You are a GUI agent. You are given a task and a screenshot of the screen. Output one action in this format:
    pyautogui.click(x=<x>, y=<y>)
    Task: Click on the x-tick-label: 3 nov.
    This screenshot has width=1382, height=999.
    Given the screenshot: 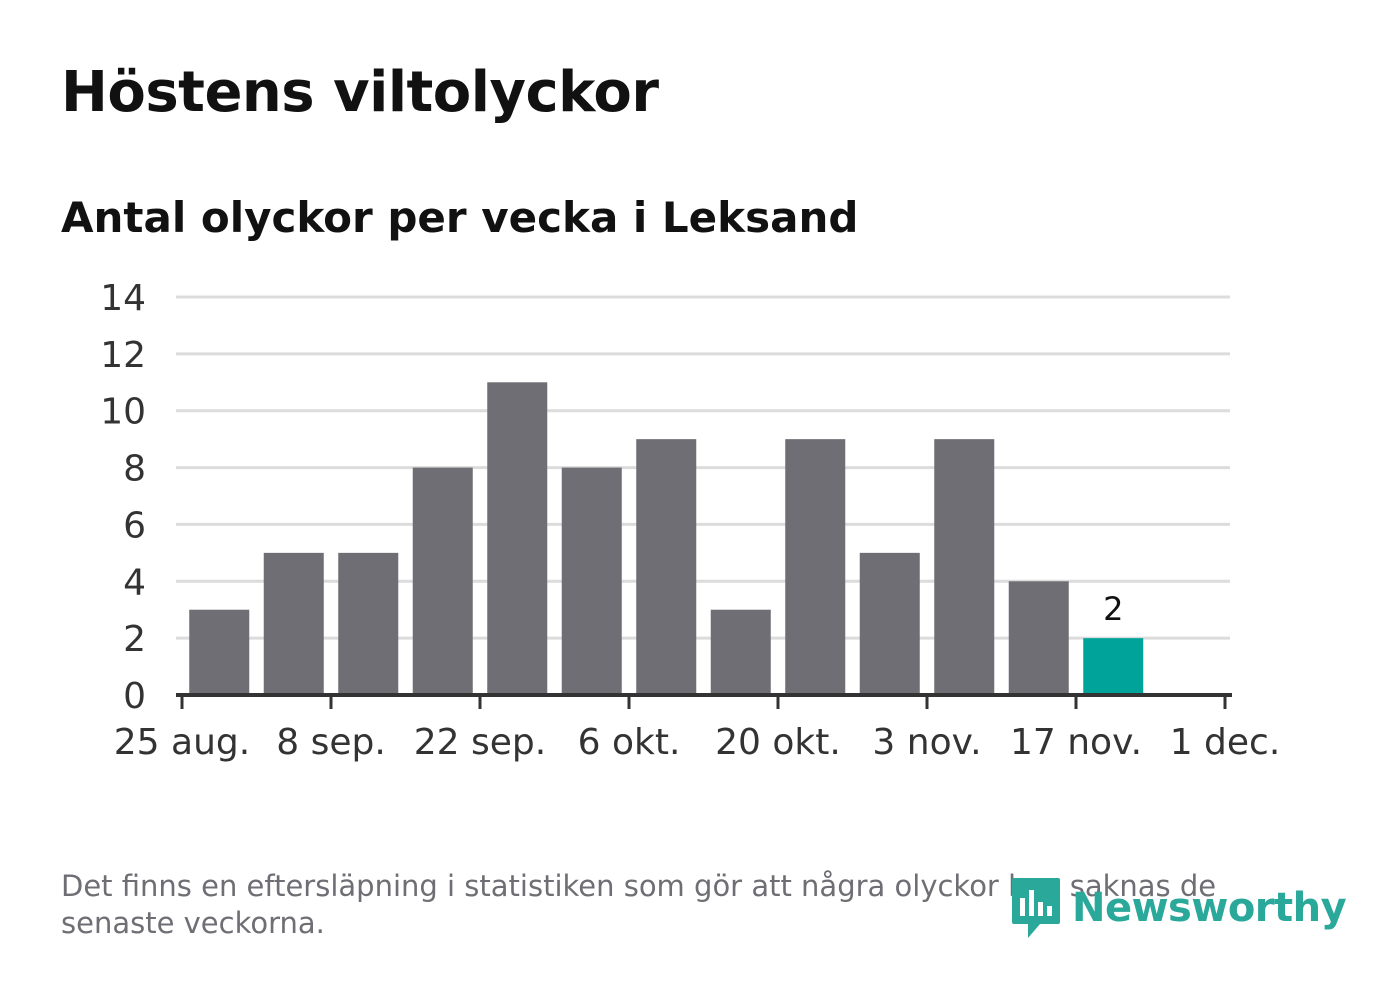 What is the action you would take?
    pyautogui.click(x=926, y=742)
    